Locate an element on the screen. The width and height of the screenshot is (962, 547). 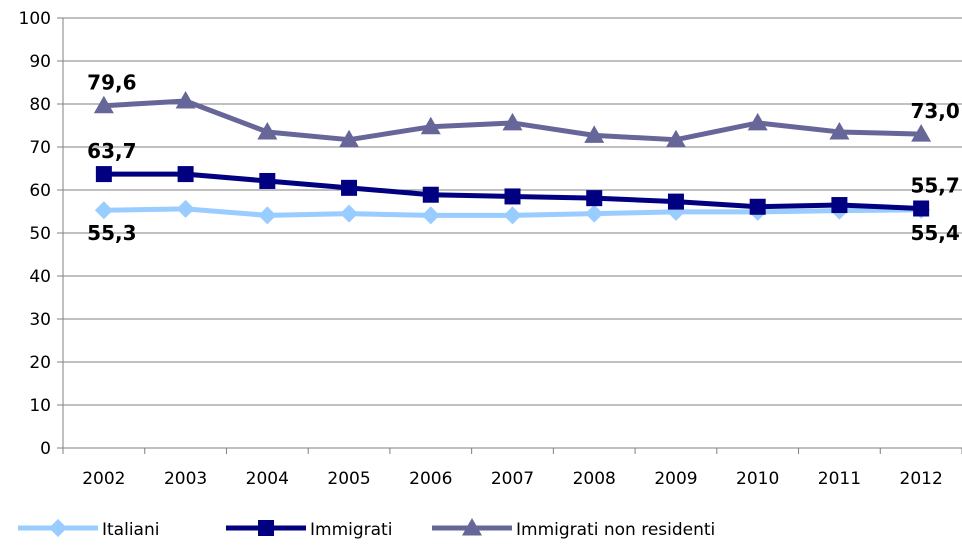
x-tick-label: 2008 is located at coordinates (594, 479).